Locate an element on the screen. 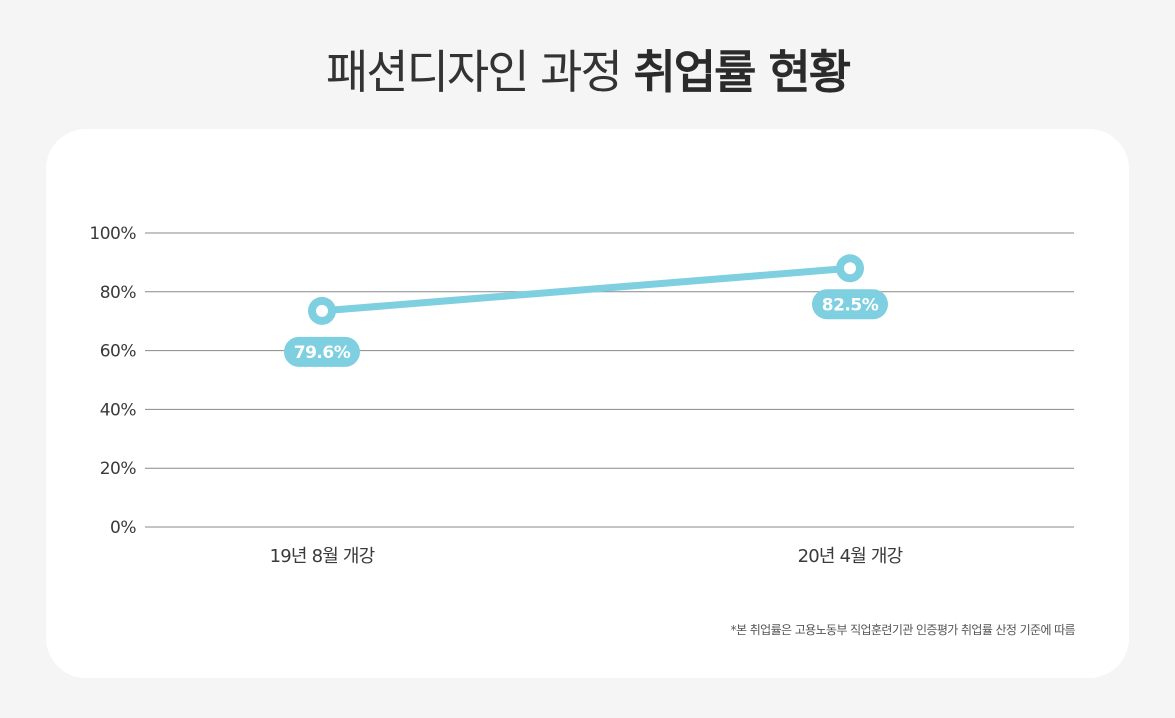 The height and width of the screenshot is (718, 1175). series-line-path is located at coordinates (586, 289).